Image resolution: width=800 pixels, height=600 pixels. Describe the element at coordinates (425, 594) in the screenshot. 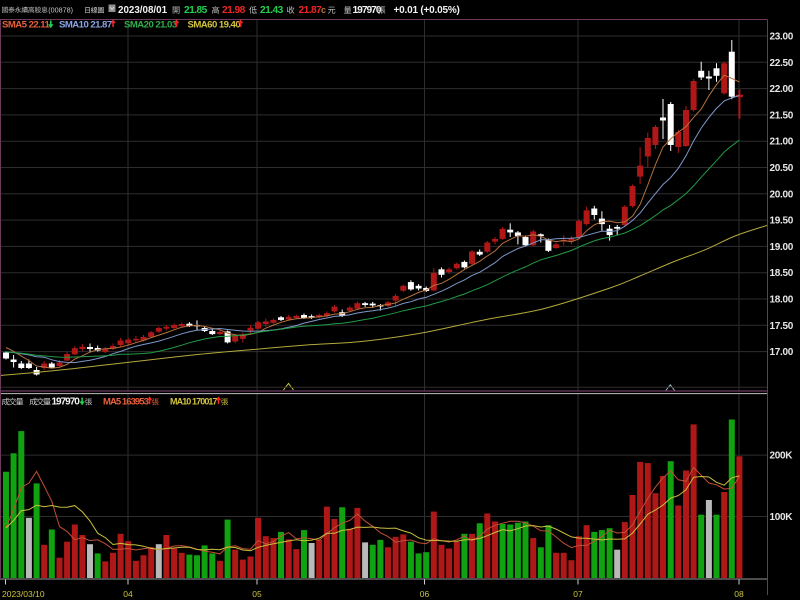

I see `svg-text: 06` at that location.